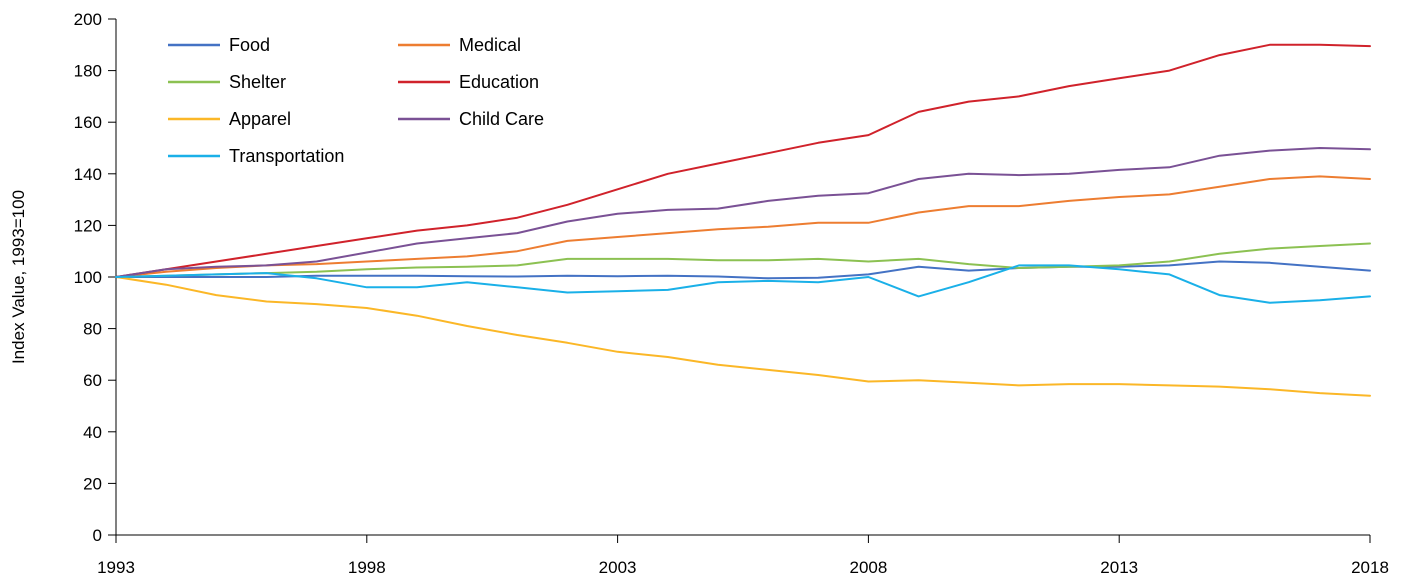  Describe the element at coordinates (92, 329) in the screenshot. I see `y-tick-label: 80` at that location.